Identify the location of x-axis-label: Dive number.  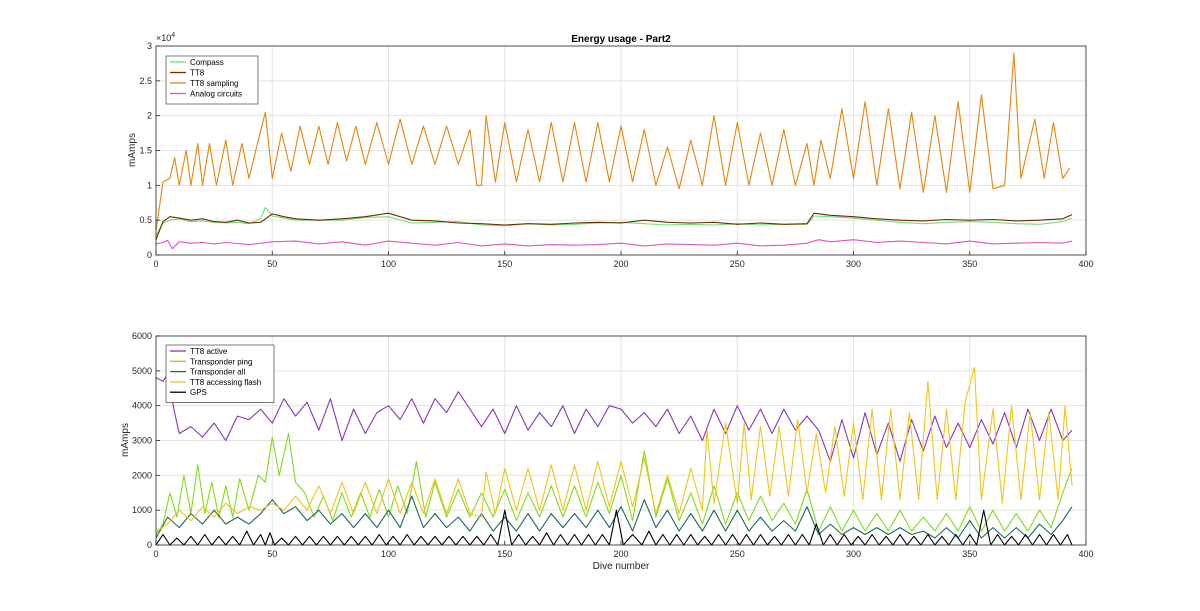
(621, 566).